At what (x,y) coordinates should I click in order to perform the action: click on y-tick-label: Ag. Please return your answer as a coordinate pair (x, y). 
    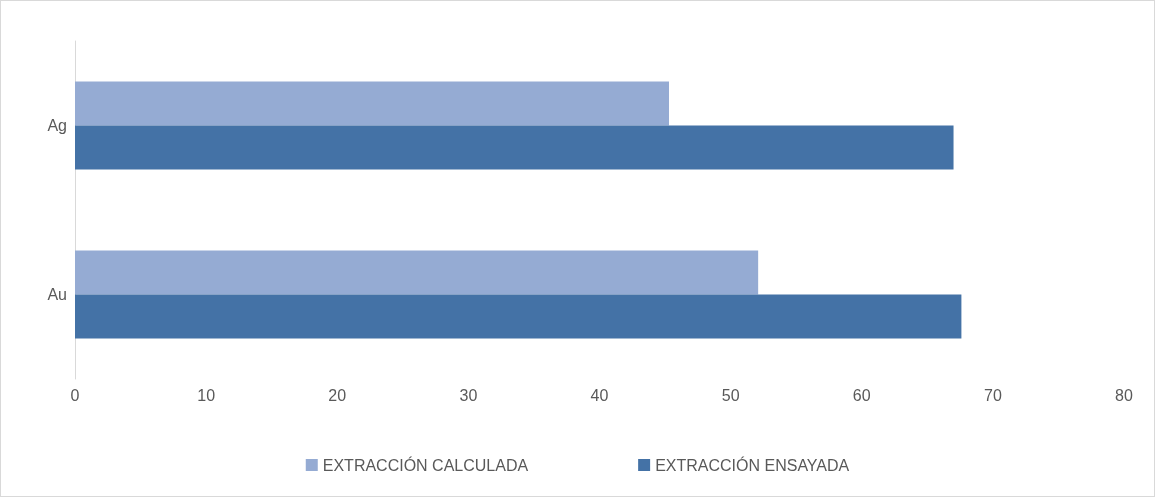
    Looking at the image, I should click on (57, 125).